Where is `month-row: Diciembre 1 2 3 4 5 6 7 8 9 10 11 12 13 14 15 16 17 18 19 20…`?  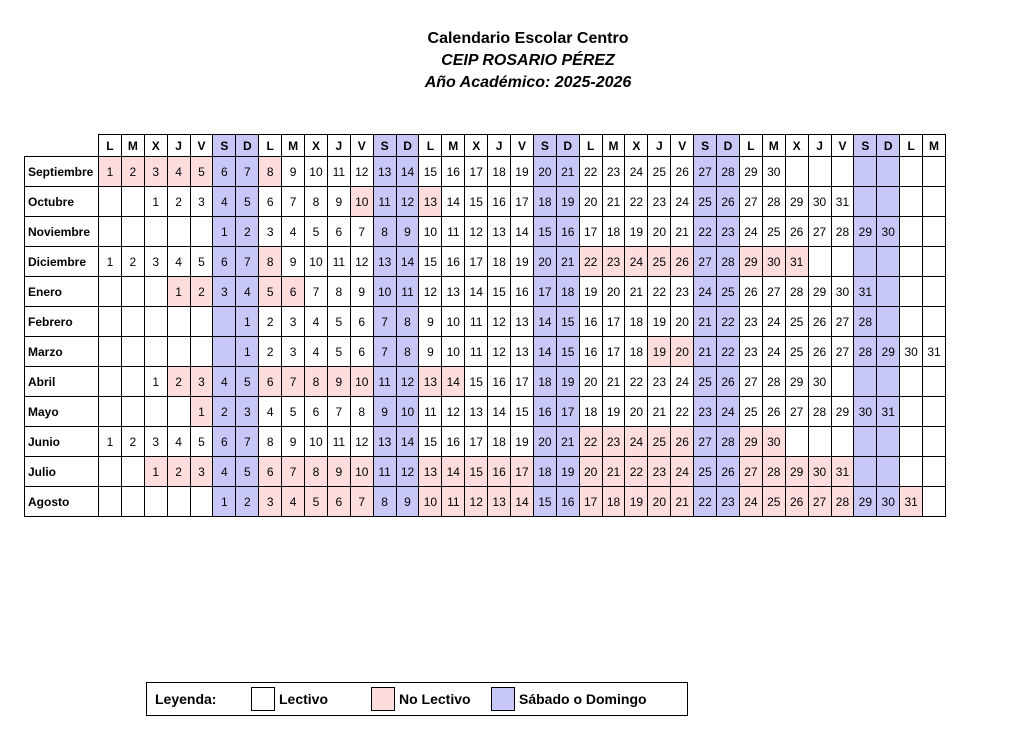
month-row: Diciembre 1 2 3 4 5 6 7 8 9 10 11 12 13 14 15 16 17 18 19 20… is located at coordinates (485, 261).